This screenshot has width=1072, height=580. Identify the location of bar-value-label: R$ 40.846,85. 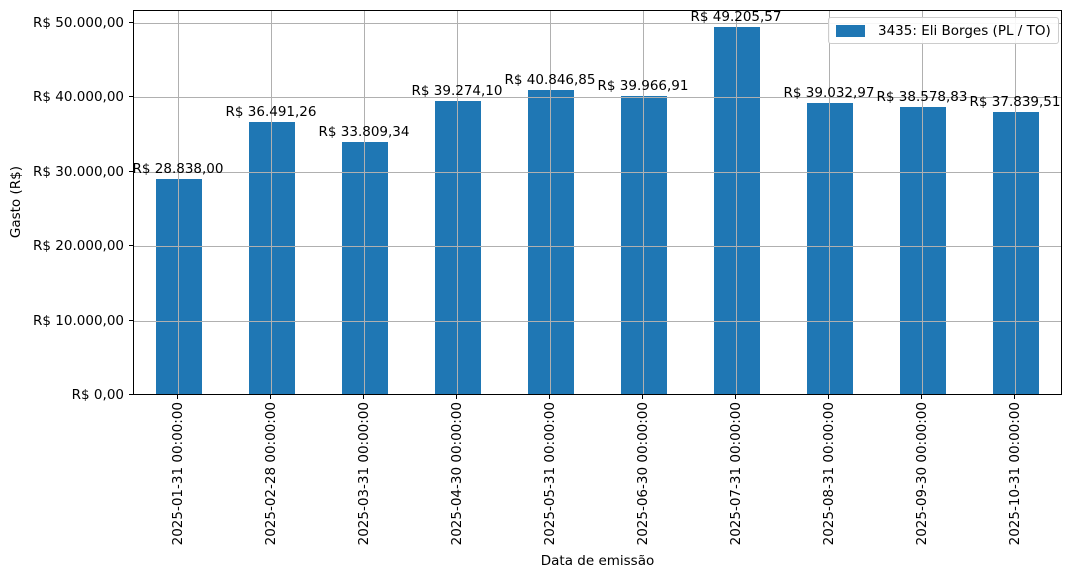
(550, 79).